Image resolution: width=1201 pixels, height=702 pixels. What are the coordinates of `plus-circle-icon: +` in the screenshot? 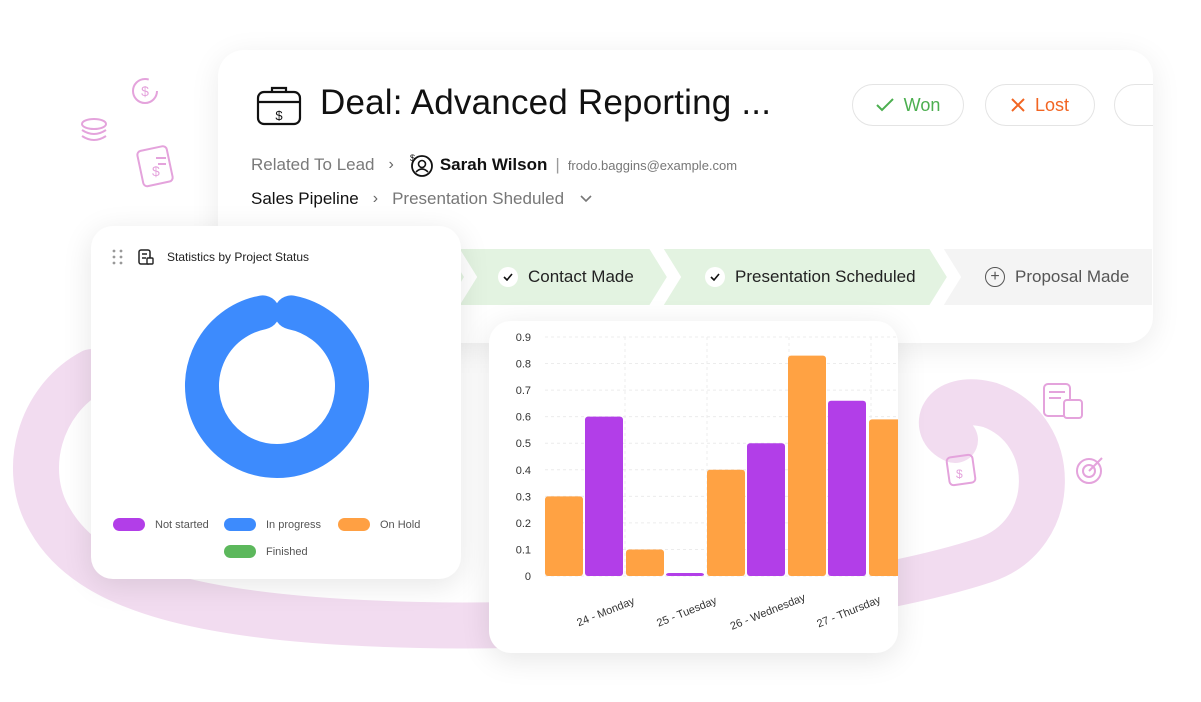 It's located at (995, 277).